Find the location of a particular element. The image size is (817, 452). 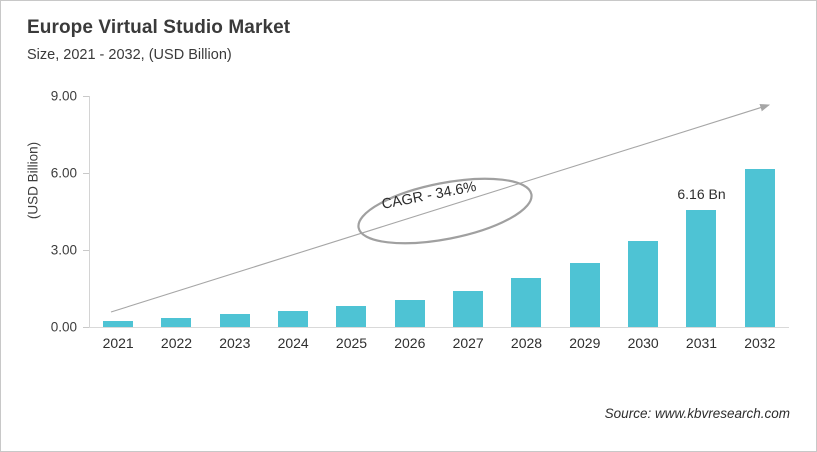

x-axis-tick-label-2022: 2022 is located at coordinates (176, 343).